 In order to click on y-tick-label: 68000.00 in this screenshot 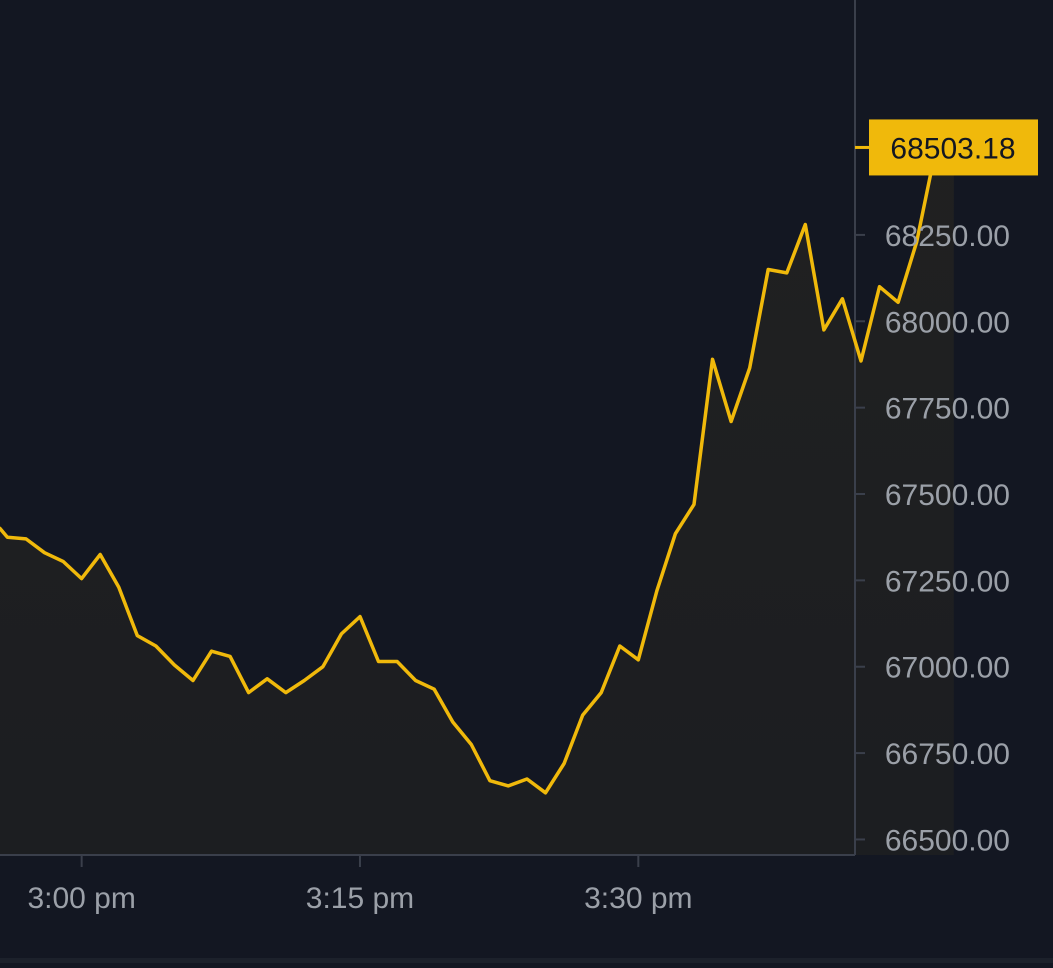, I will do `click(947, 322)`.